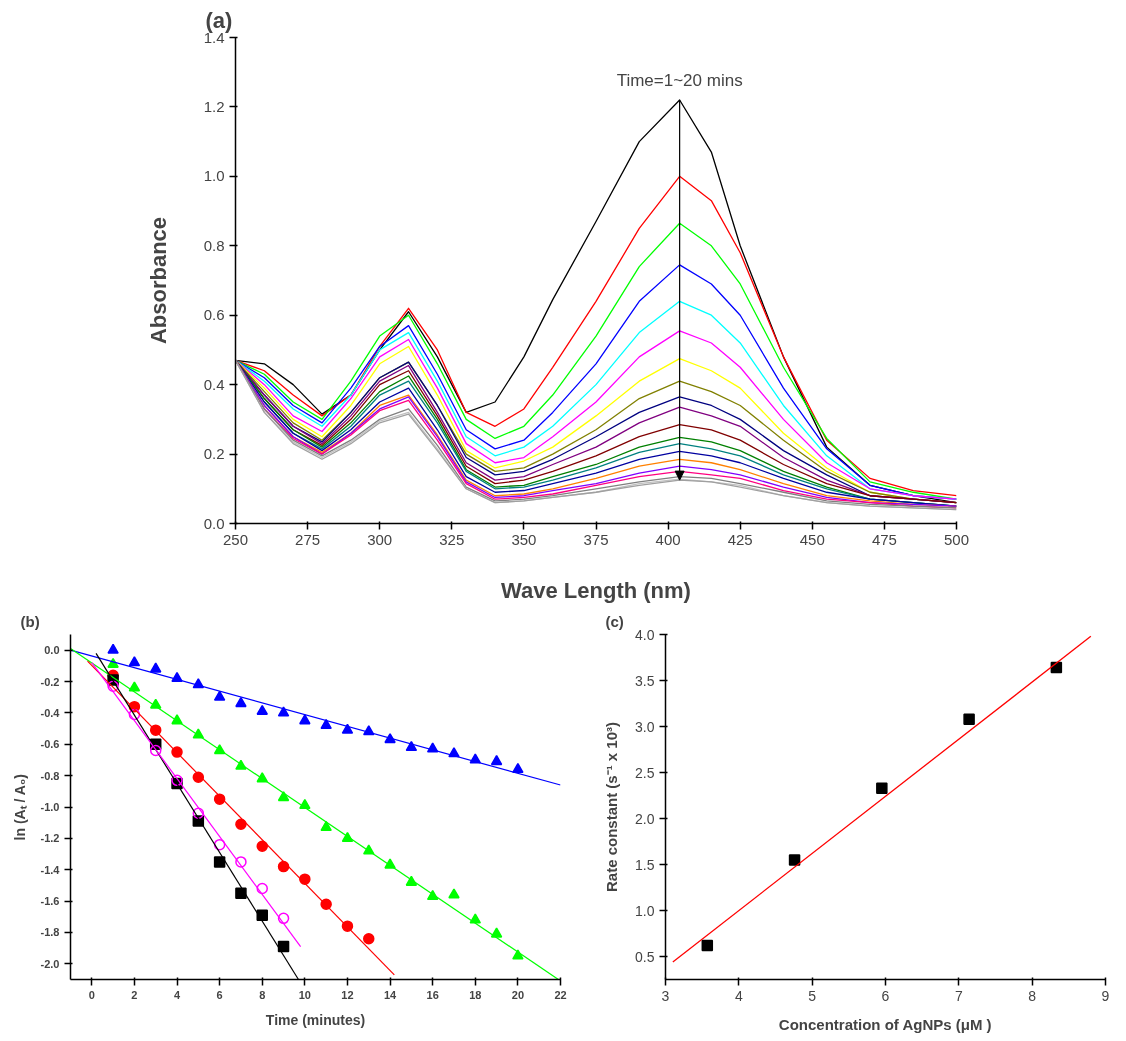 This screenshot has height=1041, width=1126. What do you see at coordinates (50, 901) in the screenshot?
I see `y-tick-label: -1.6` at bounding box center [50, 901].